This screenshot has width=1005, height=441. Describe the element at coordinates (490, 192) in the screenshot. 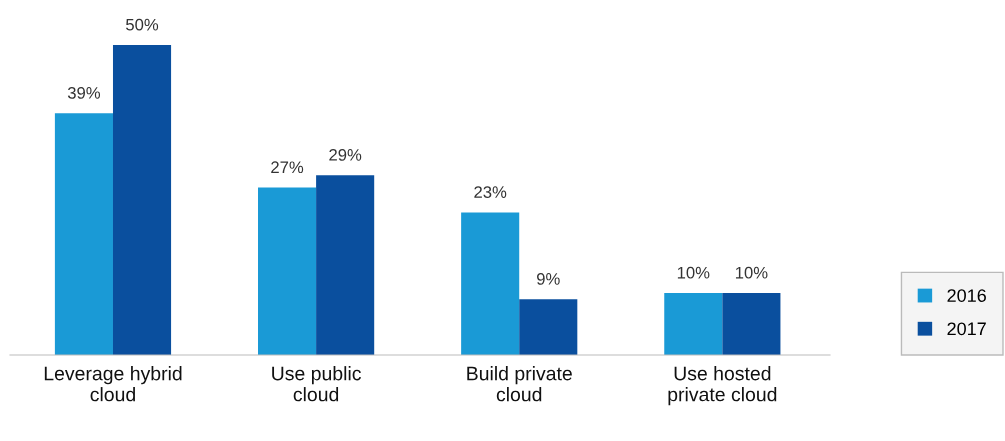

I see `data-label: 23%` at that location.